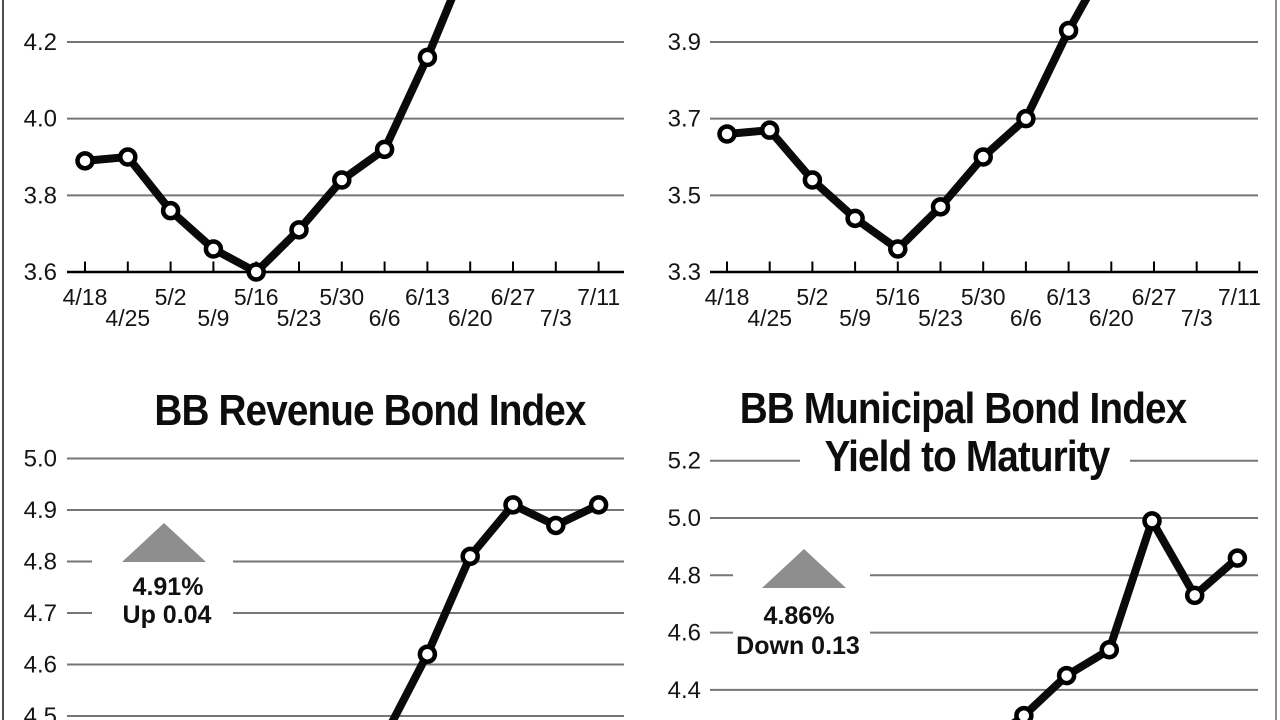 Image resolution: width=1280 pixels, height=720 pixels. What do you see at coordinates (168, 587) in the screenshot?
I see `revenue-annotation-value: 4.91%` at bounding box center [168, 587].